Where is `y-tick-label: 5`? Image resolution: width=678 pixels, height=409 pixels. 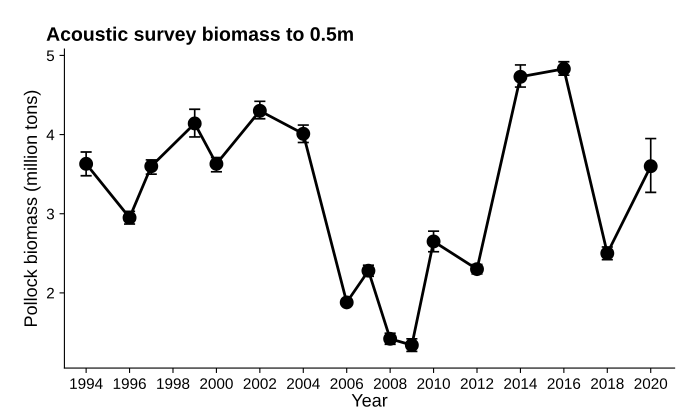 y-tick-label: 5 is located at coordinates (50, 56).